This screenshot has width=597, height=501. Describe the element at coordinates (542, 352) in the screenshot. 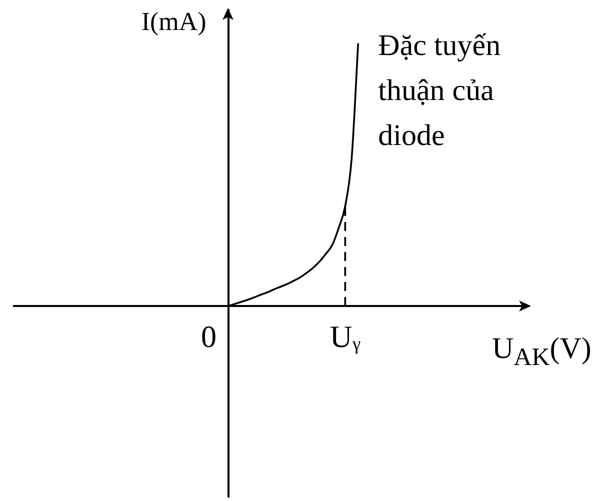

I see `x-axis-title: U$_{AK}$(V)` at that location.